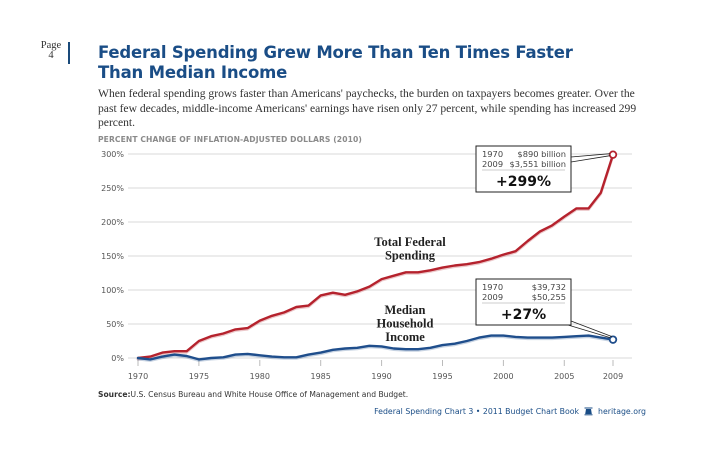  I want to click on y-axis-ticks: 0% 50% 100% 150% 200% 250% 300%, so click(112, 256).